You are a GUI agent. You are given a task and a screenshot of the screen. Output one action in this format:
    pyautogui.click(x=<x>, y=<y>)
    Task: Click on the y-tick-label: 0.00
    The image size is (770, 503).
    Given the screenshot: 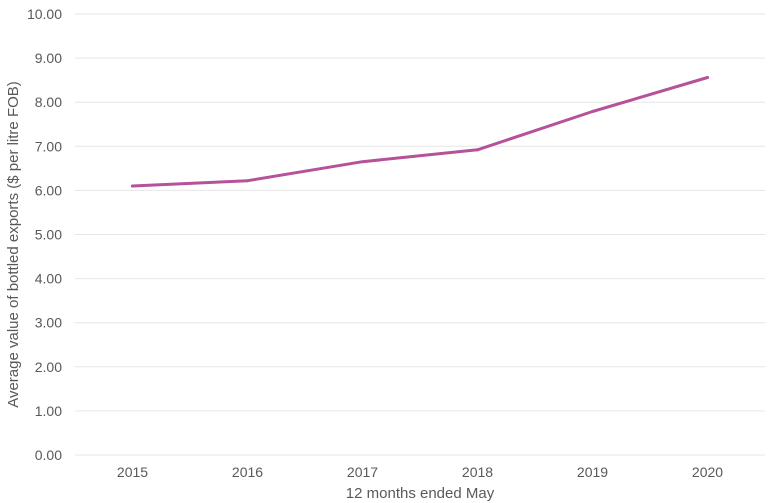 What is the action you would take?
    pyautogui.click(x=48, y=455)
    